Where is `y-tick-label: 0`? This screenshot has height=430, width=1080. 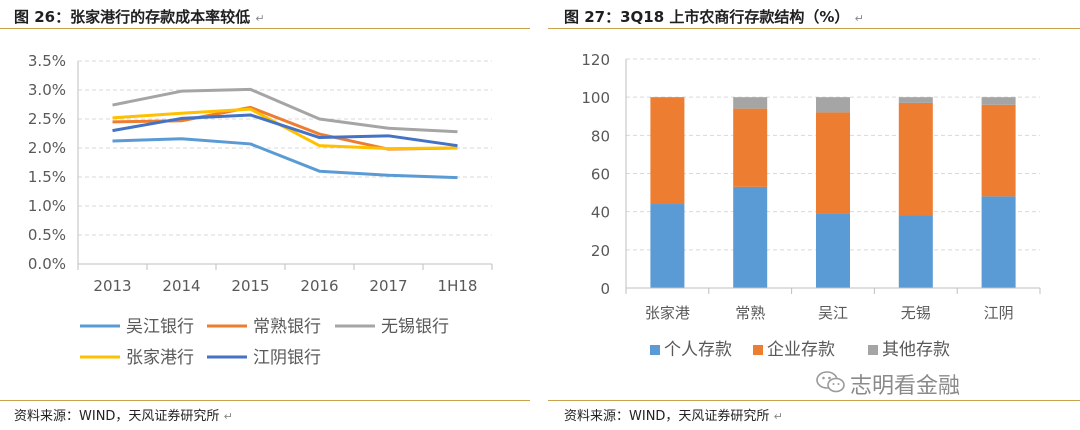
y-tick-label: 0 is located at coordinates (605, 289).